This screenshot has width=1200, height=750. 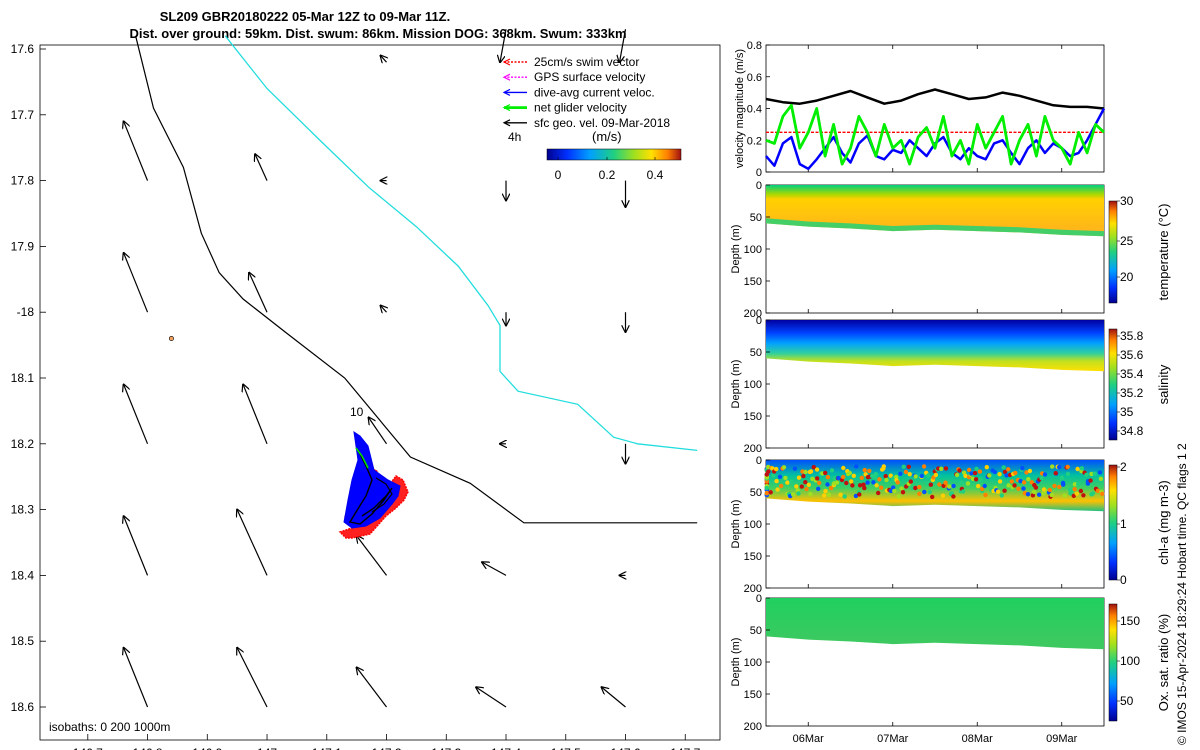 What do you see at coordinates (23, 510) in the screenshot?
I see `map-y-tick-label: 18.3` at bounding box center [23, 510].